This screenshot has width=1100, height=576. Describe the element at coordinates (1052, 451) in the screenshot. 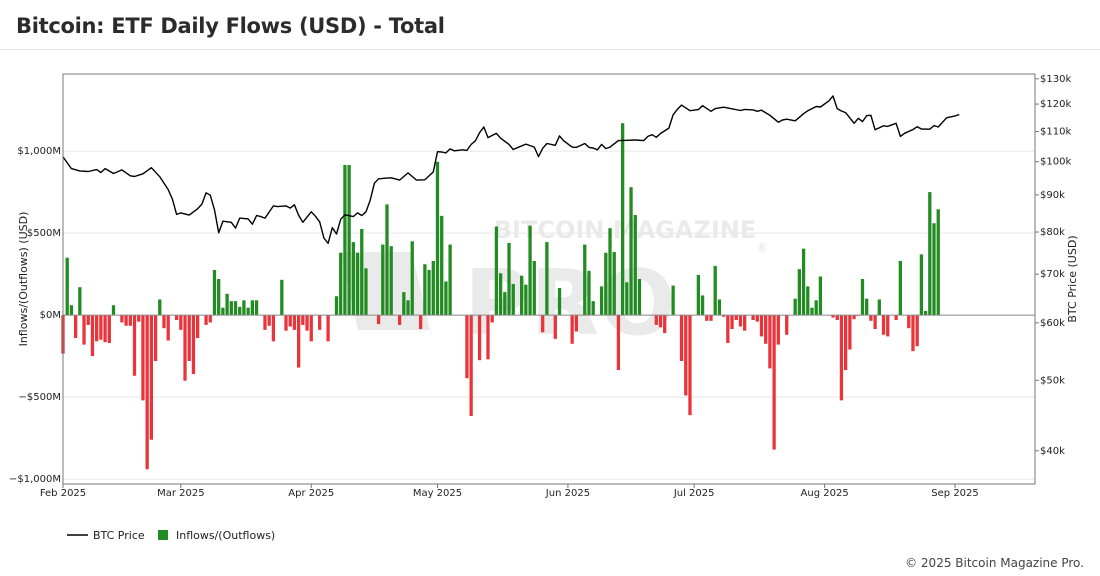

I see `right-tick-label: $40k` at that location.